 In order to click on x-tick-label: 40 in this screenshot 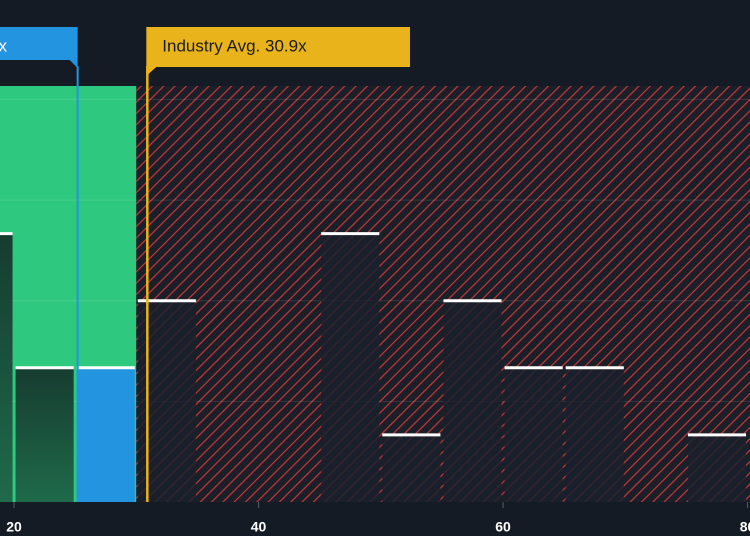, I will do `click(259, 527)`.